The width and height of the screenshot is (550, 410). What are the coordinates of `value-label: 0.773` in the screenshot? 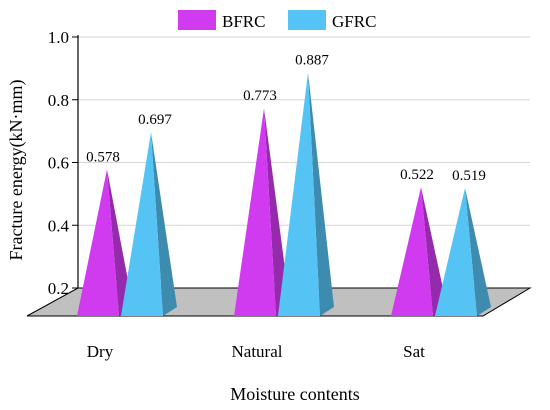 It's located at (260, 96).